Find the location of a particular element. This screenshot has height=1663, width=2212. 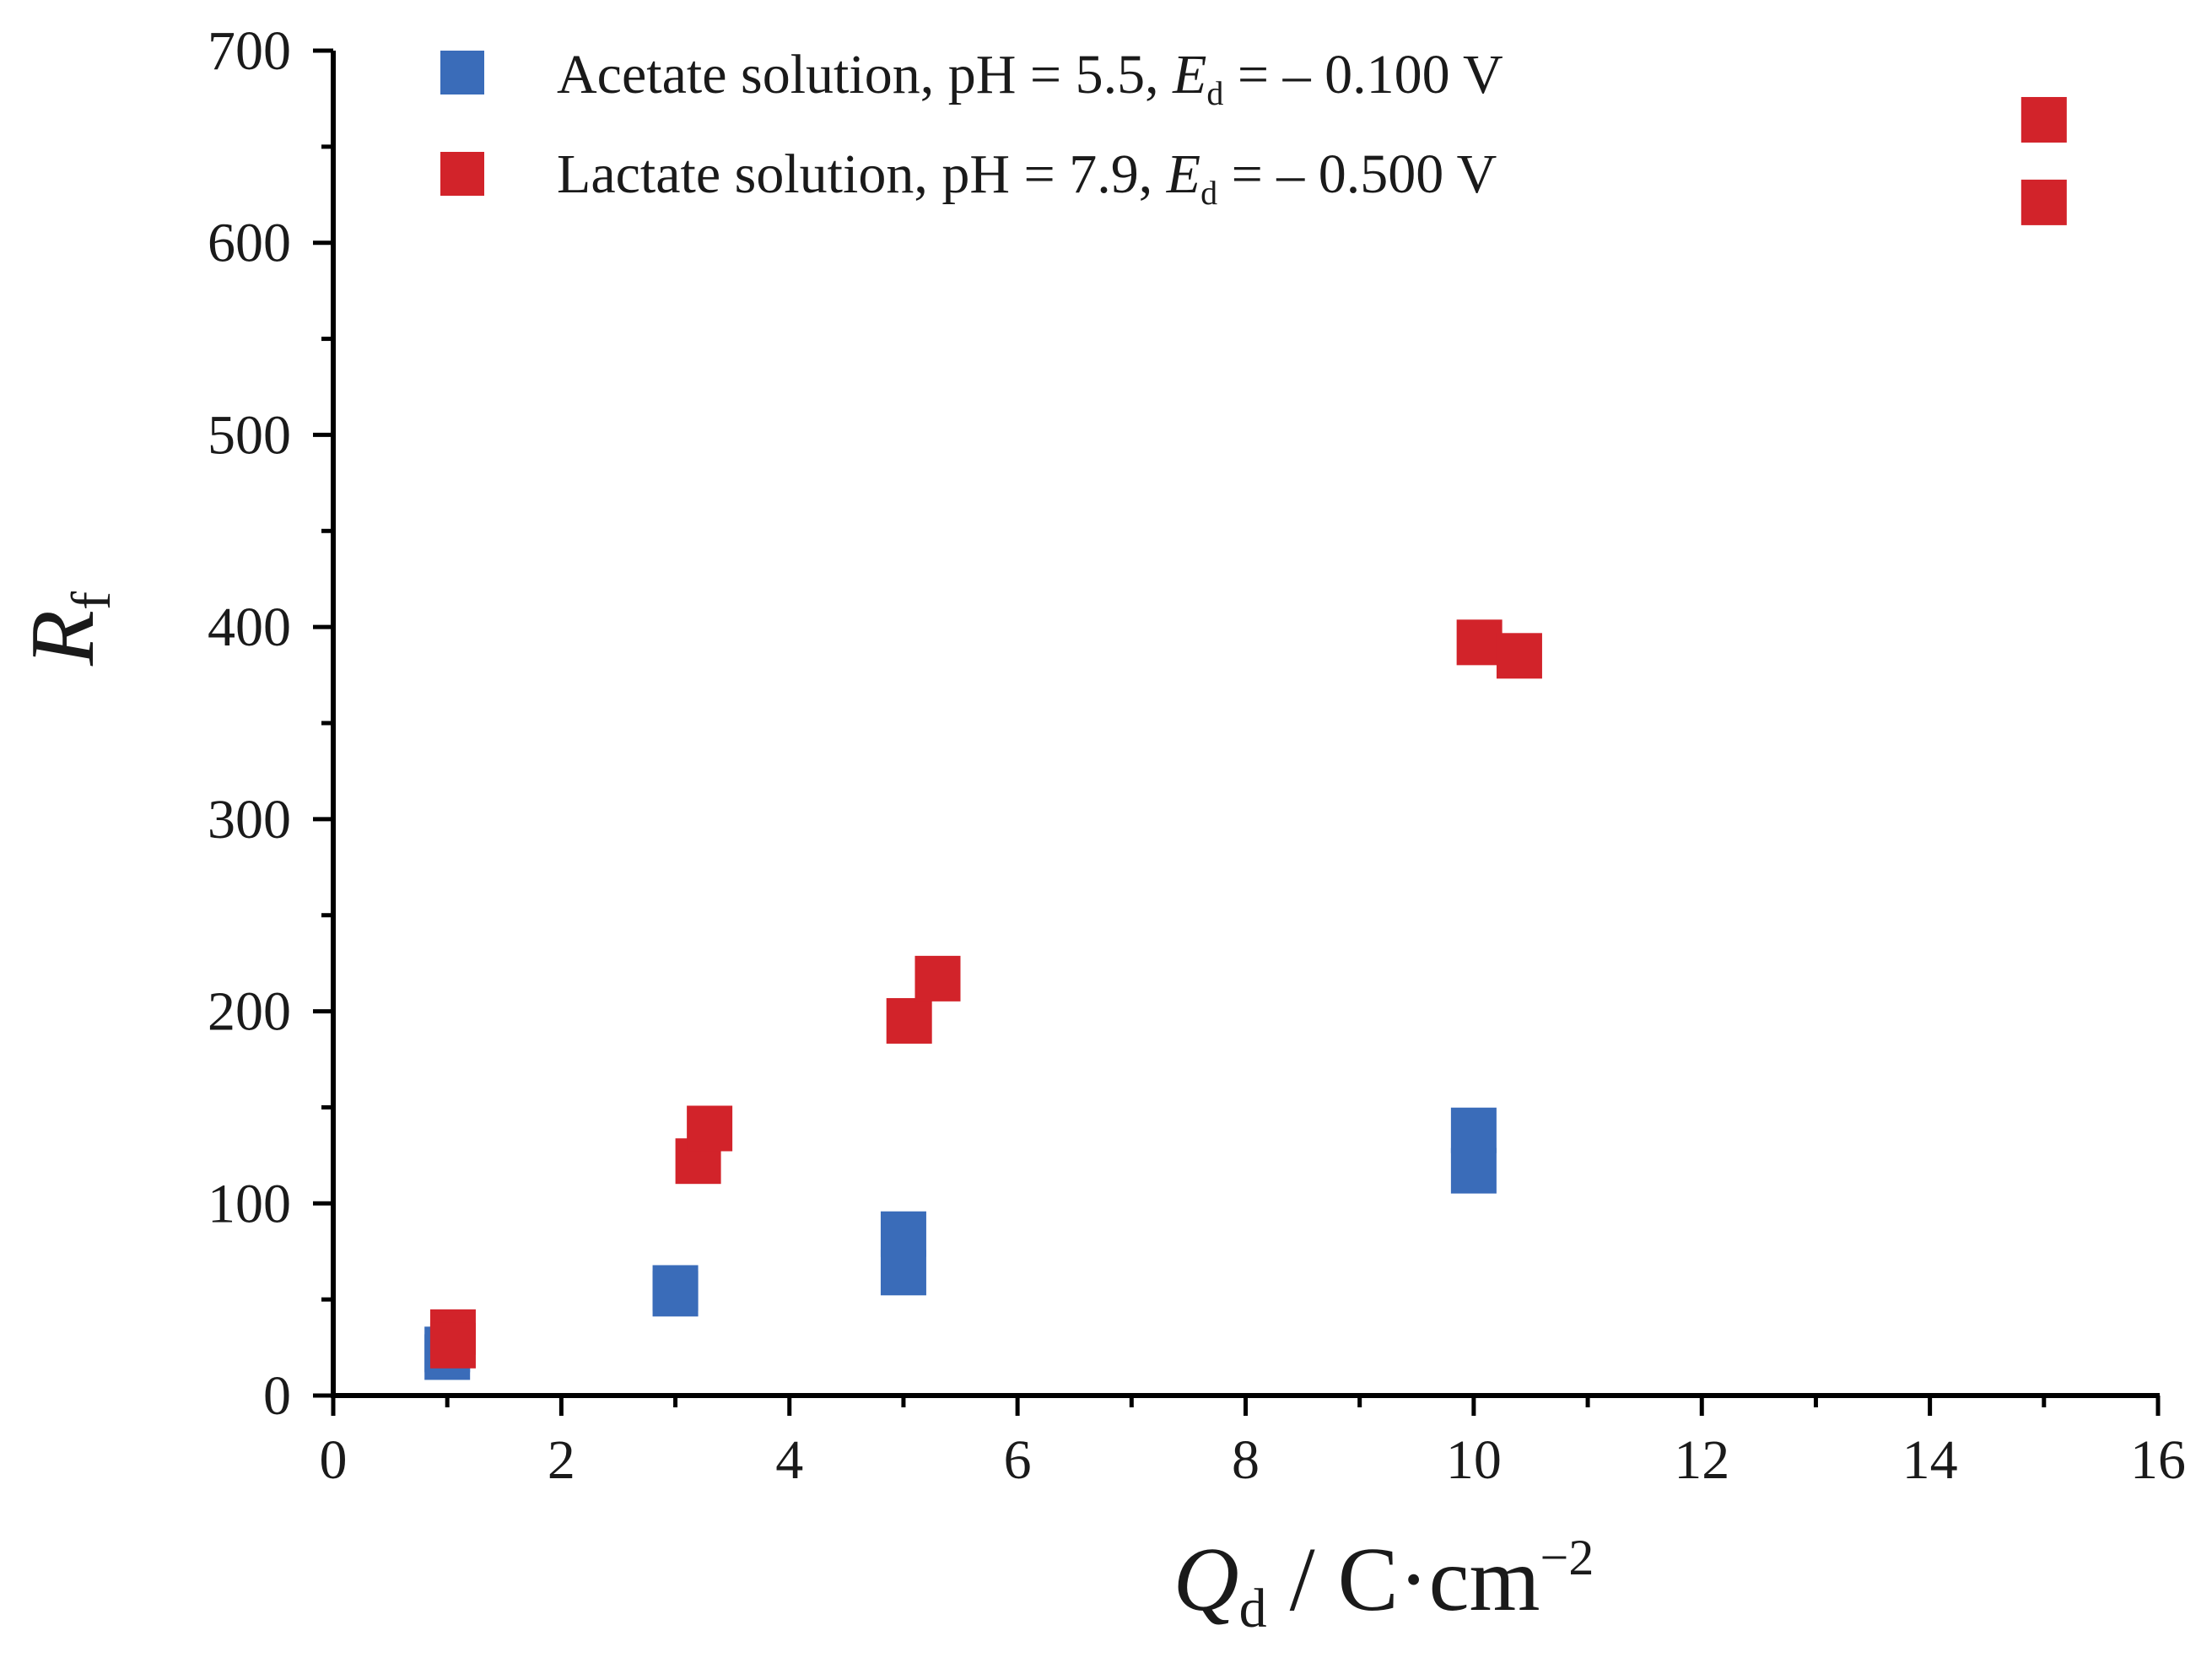

legend-marker-lactate is located at coordinates (462, 174).